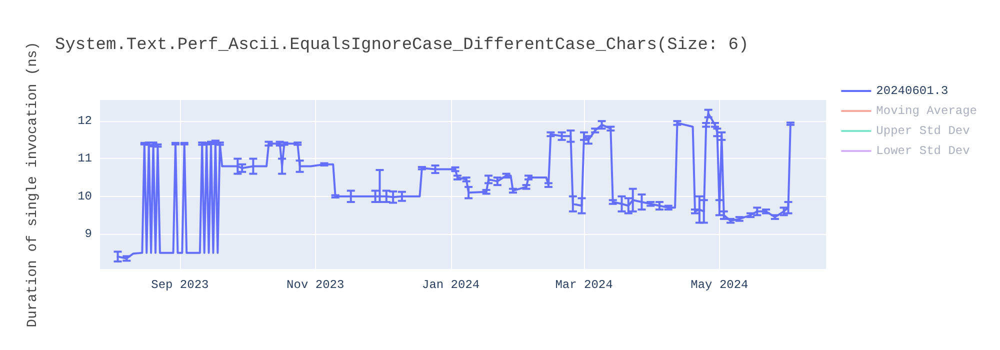 The image size is (1000, 350). I want to click on y-axis-title: Duration of single invocation (ns), so click(33, 185).